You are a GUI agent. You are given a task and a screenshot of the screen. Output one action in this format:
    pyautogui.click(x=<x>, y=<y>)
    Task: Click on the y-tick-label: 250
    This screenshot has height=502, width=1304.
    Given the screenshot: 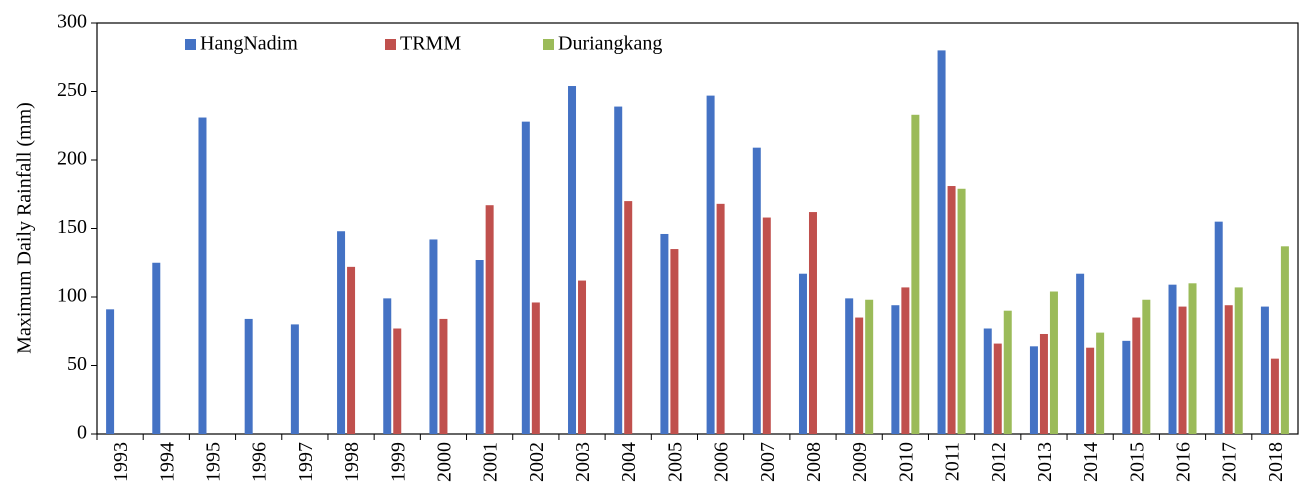 What is the action you would take?
    pyautogui.click(x=72, y=90)
    